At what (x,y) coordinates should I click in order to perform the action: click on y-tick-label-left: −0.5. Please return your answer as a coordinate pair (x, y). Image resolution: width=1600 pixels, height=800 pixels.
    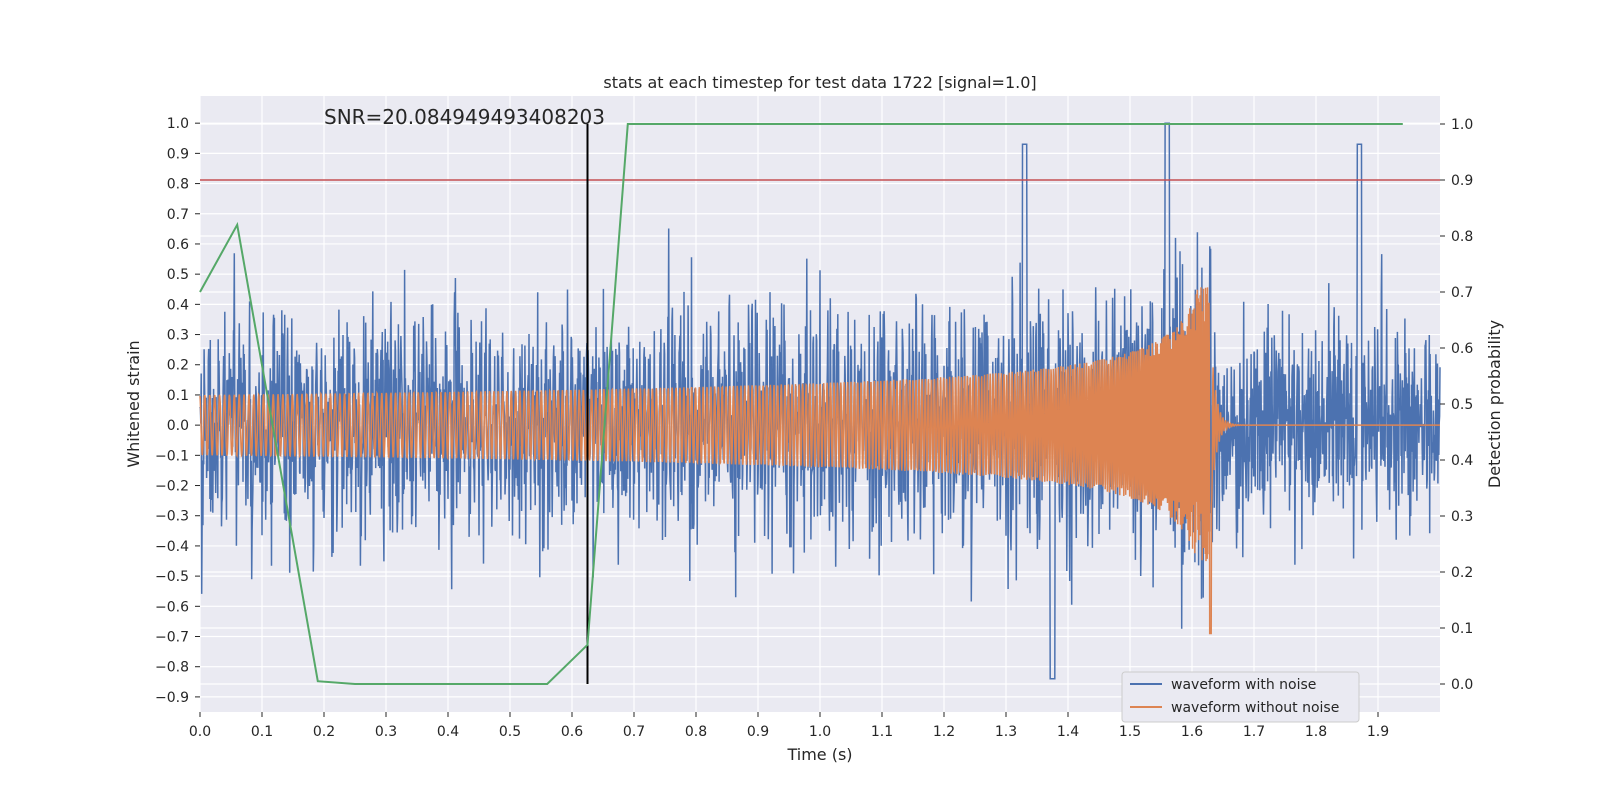
    Looking at the image, I should click on (172, 577).